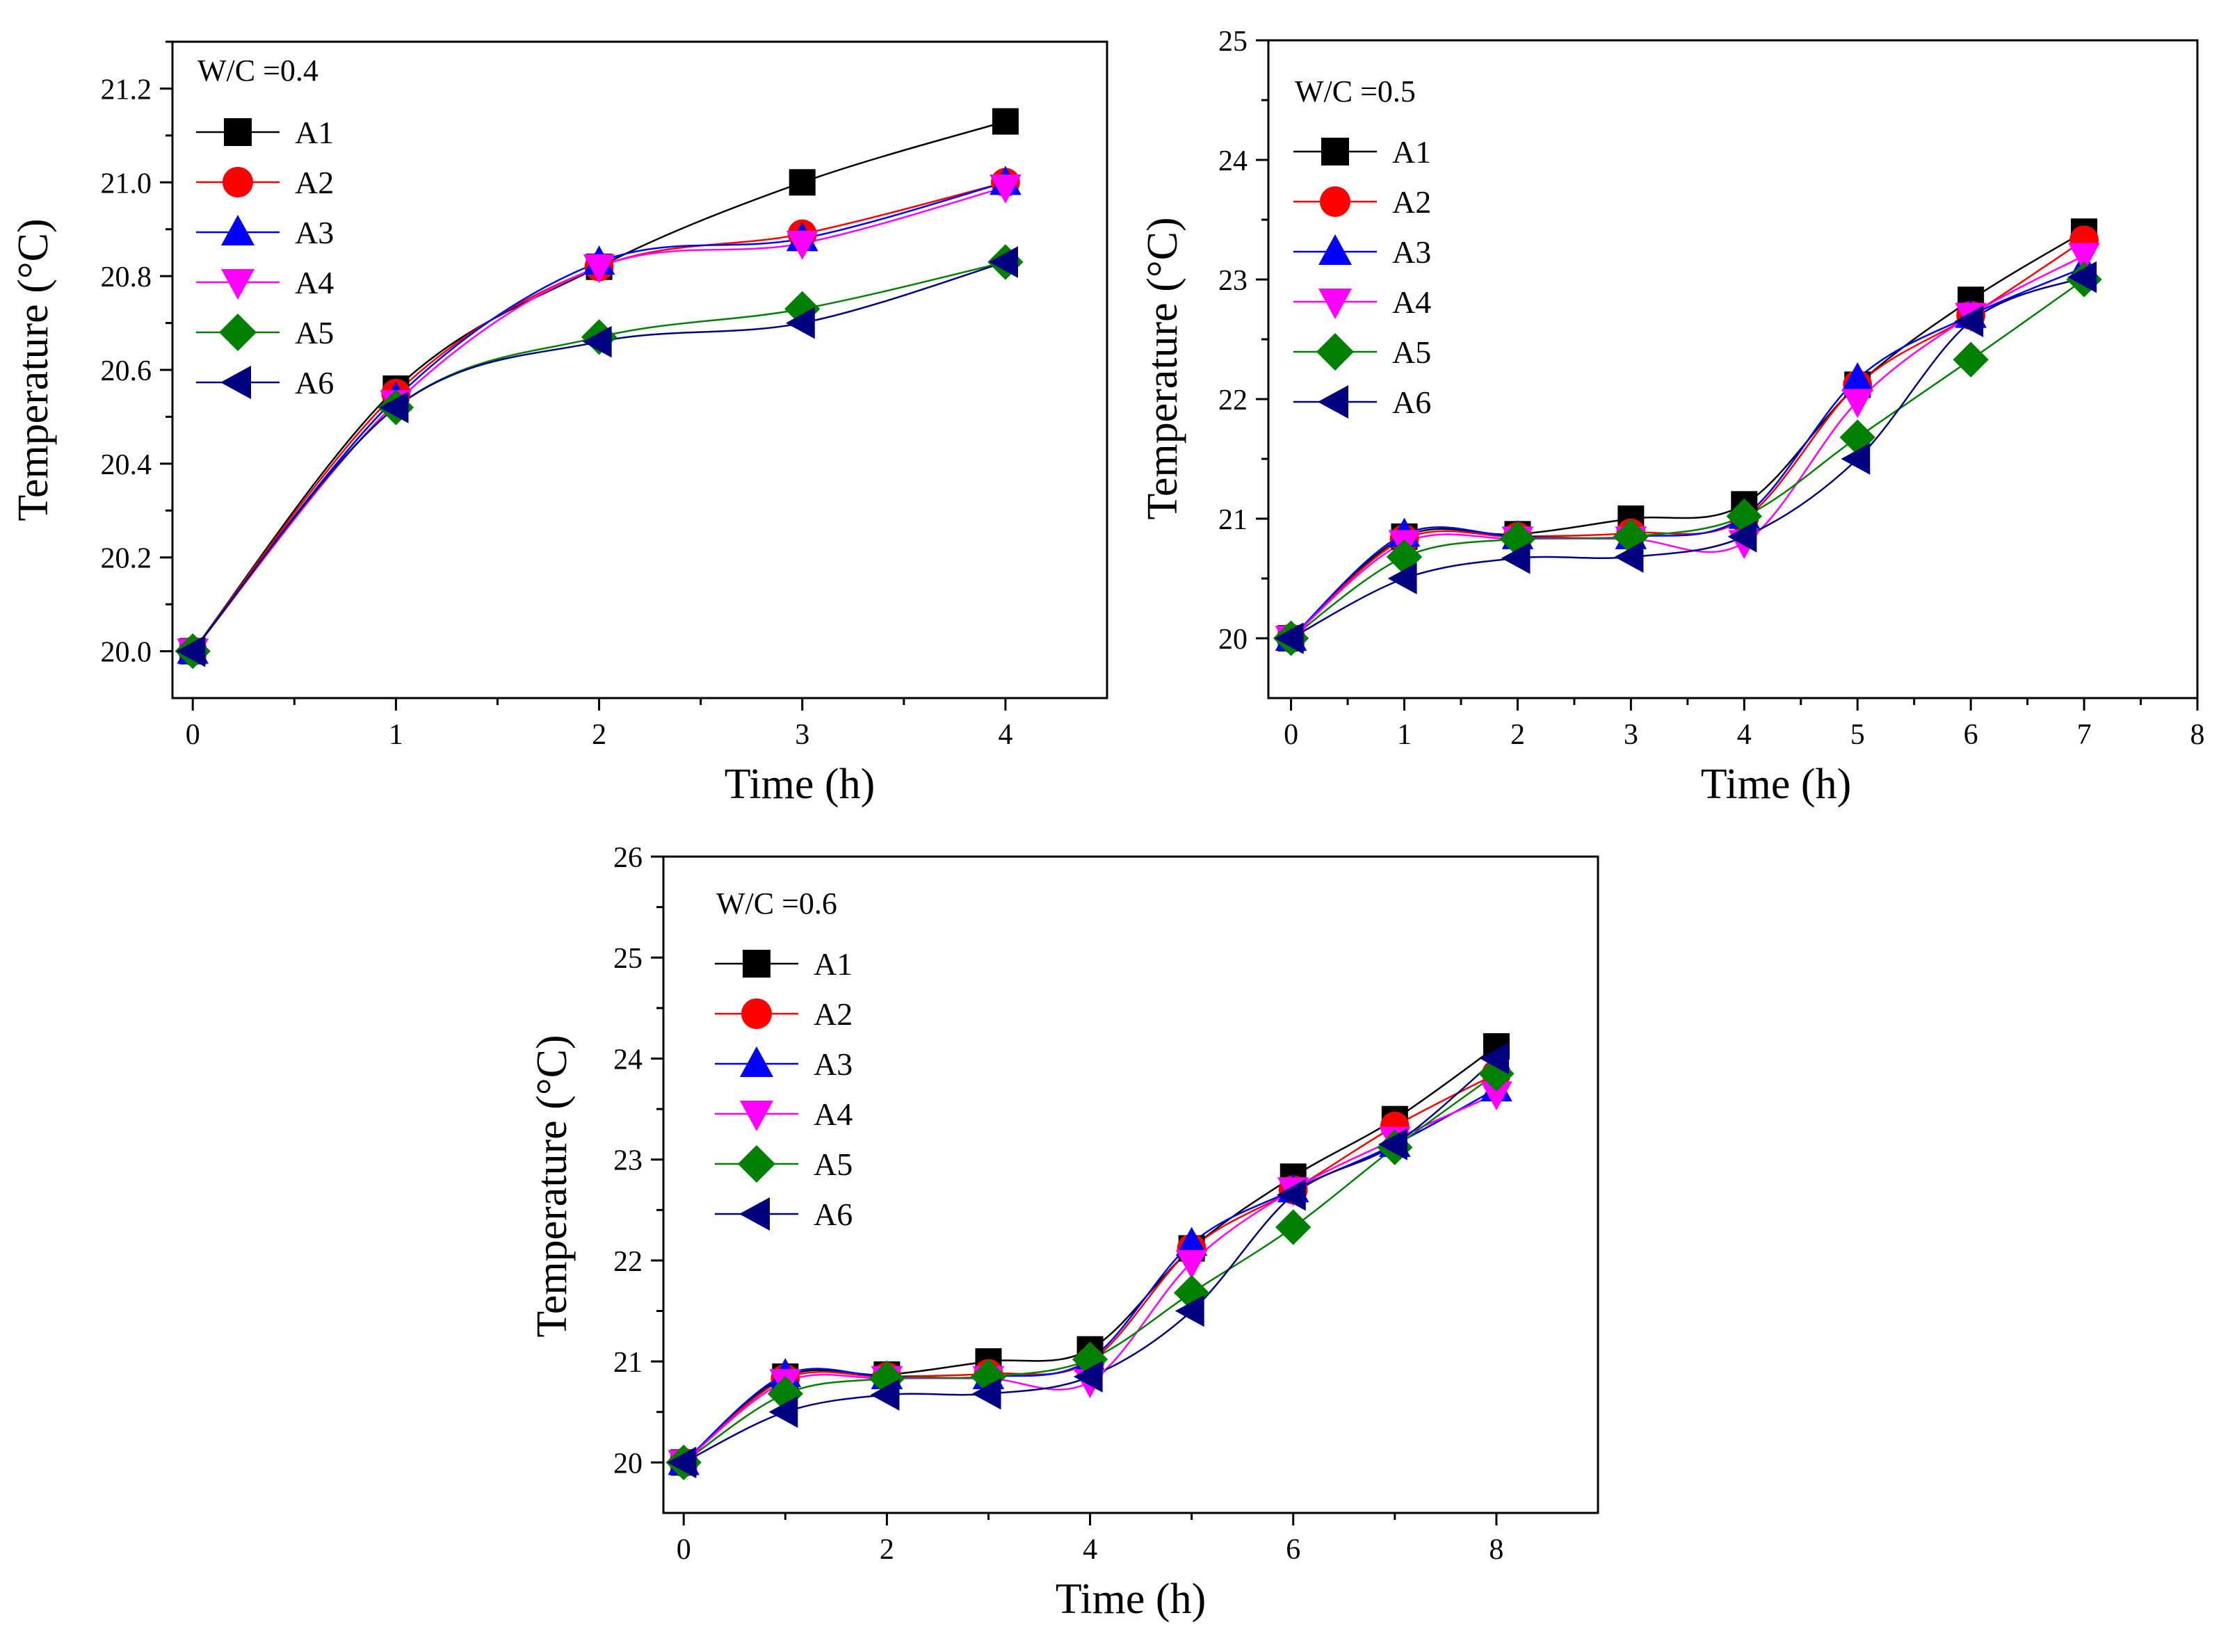  I want to click on legend: A1 A2 A3 A4 A5 A6, so click(784, 1089).